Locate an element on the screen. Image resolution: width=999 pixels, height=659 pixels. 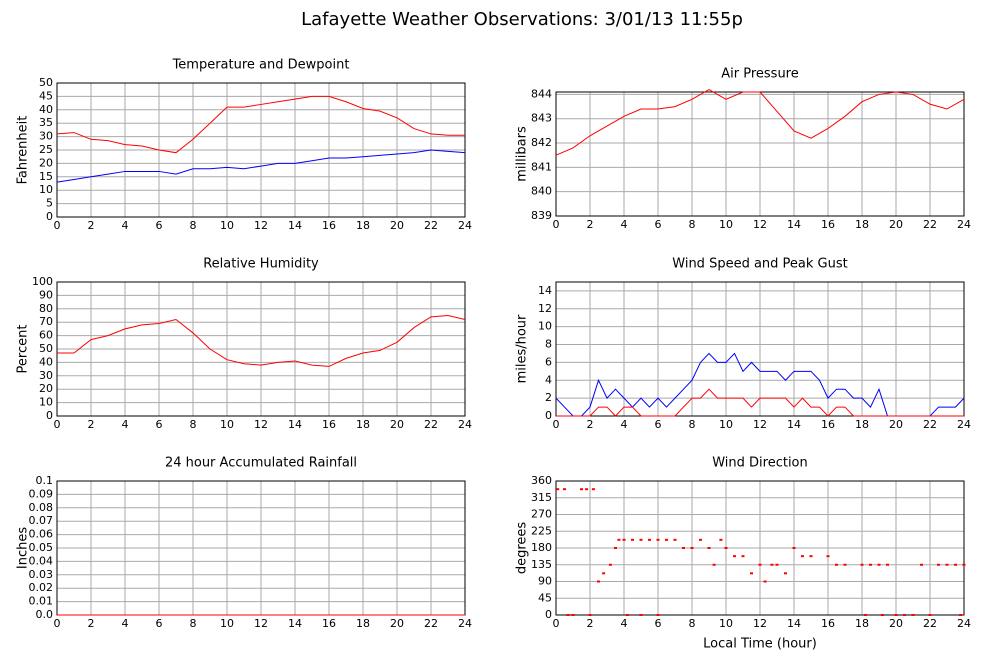
y-tick-label: 0.07 is located at coordinates (41, 520).